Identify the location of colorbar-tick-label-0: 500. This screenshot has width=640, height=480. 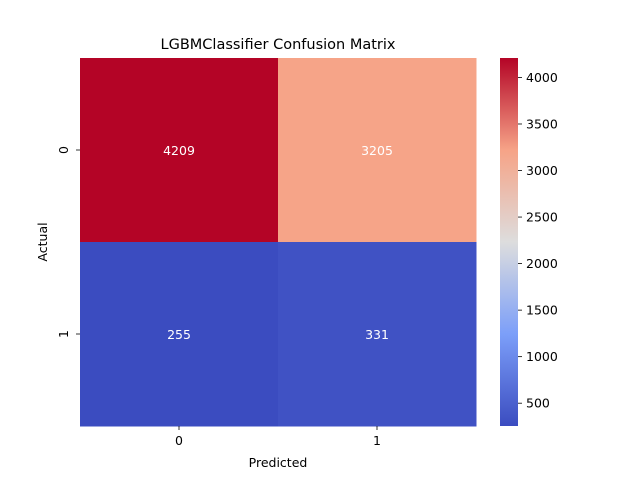
(538, 403).